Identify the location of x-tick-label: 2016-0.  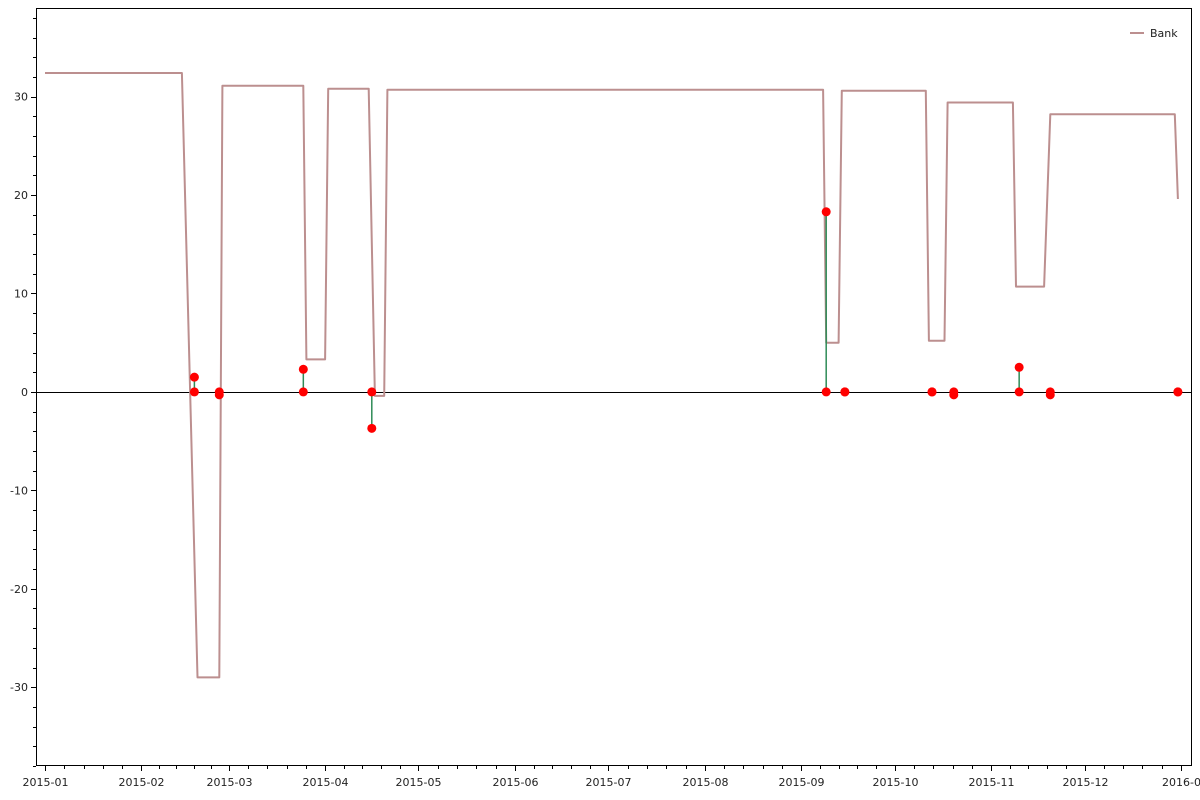
(1181, 782).